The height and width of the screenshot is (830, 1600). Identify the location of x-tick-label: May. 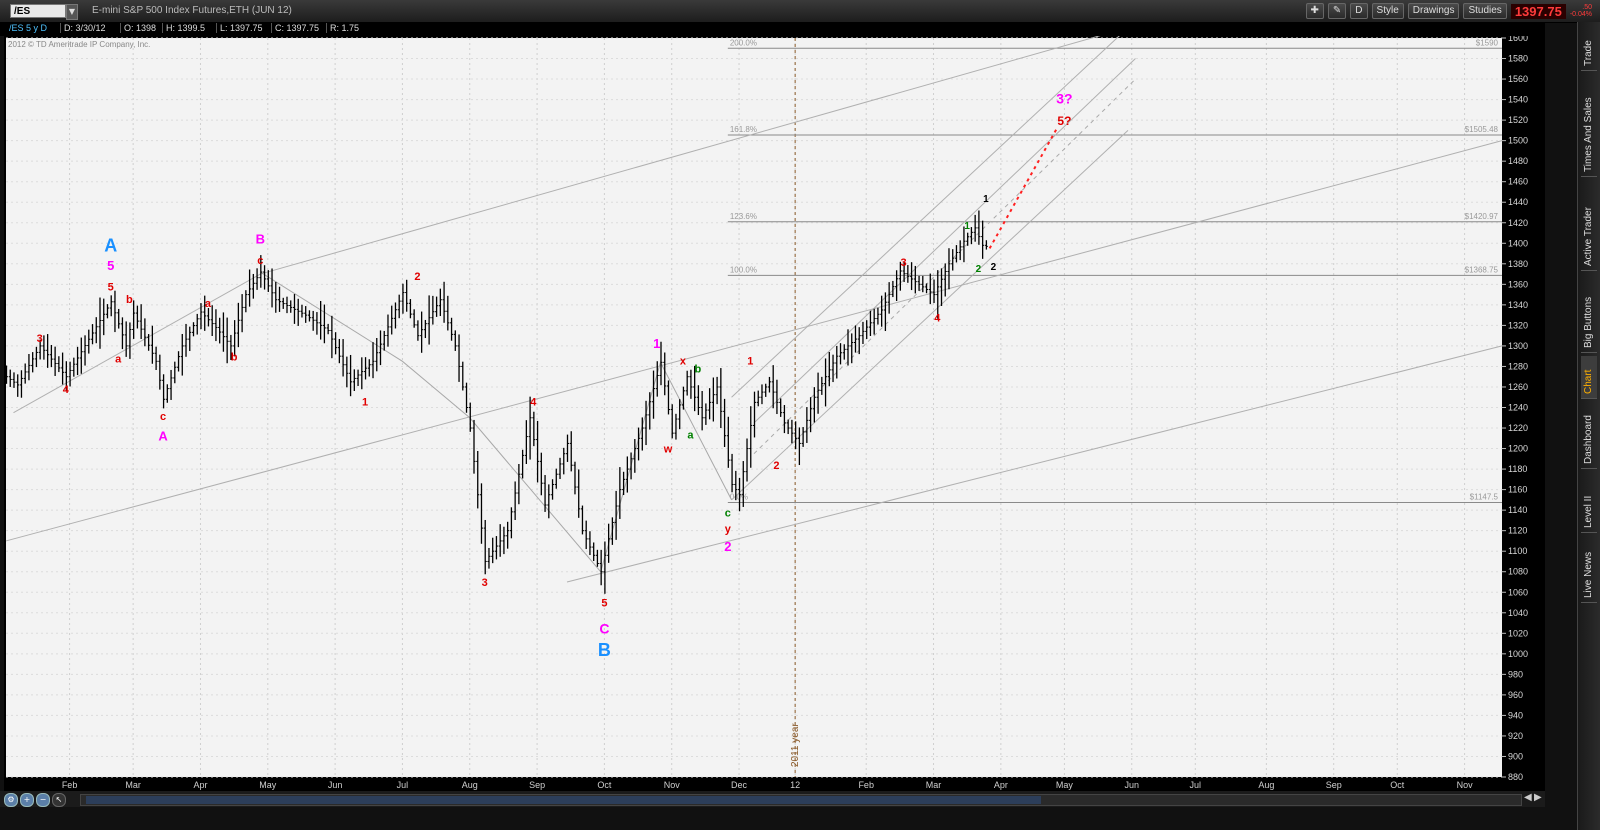
(268, 785).